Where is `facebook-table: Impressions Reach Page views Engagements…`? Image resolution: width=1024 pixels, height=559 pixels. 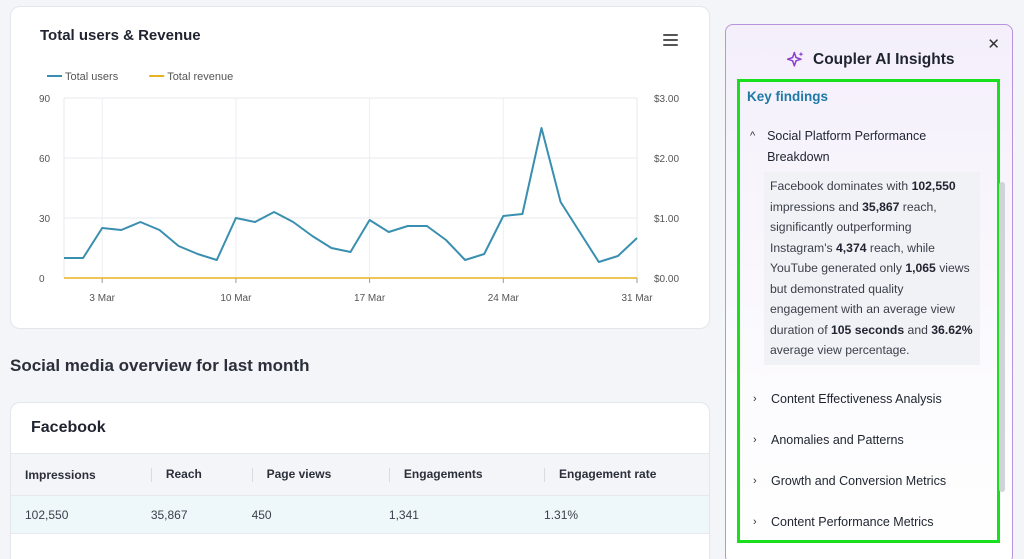
facebook-table: Impressions Reach Page views Engagements… is located at coordinates (360, 493).